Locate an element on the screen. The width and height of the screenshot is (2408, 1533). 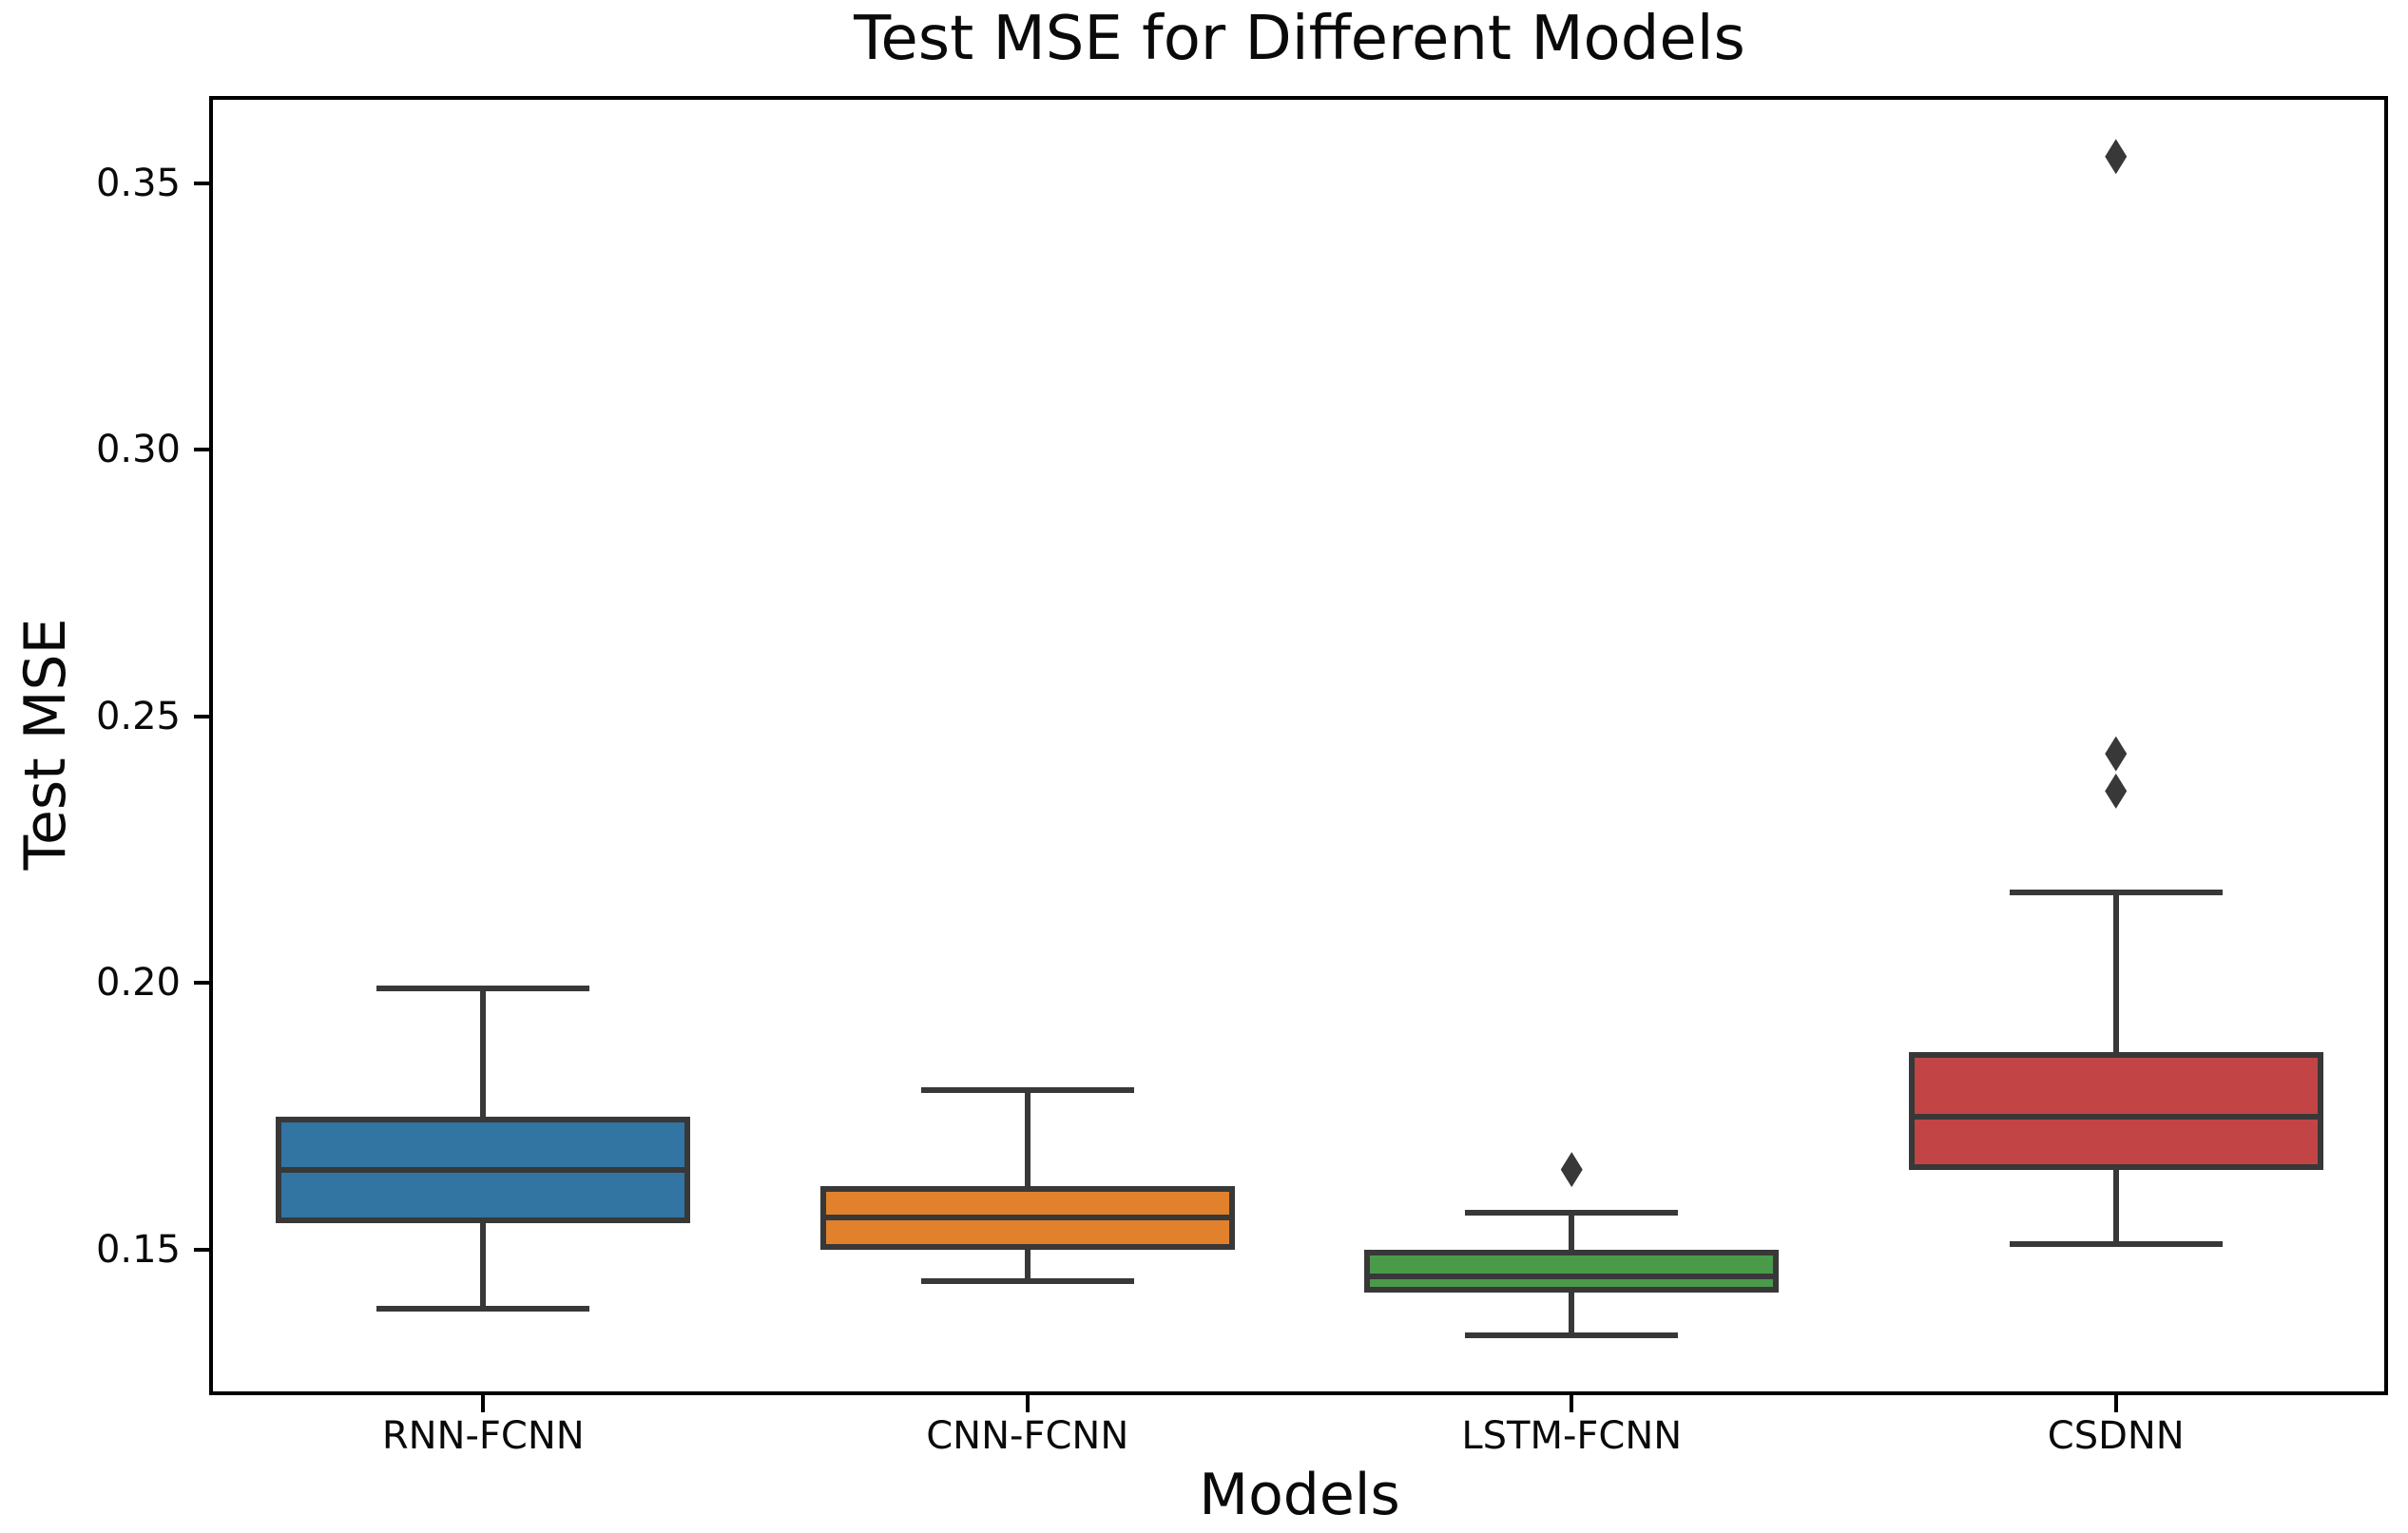
median-csdnn is located at coordinates (2116, 1116).